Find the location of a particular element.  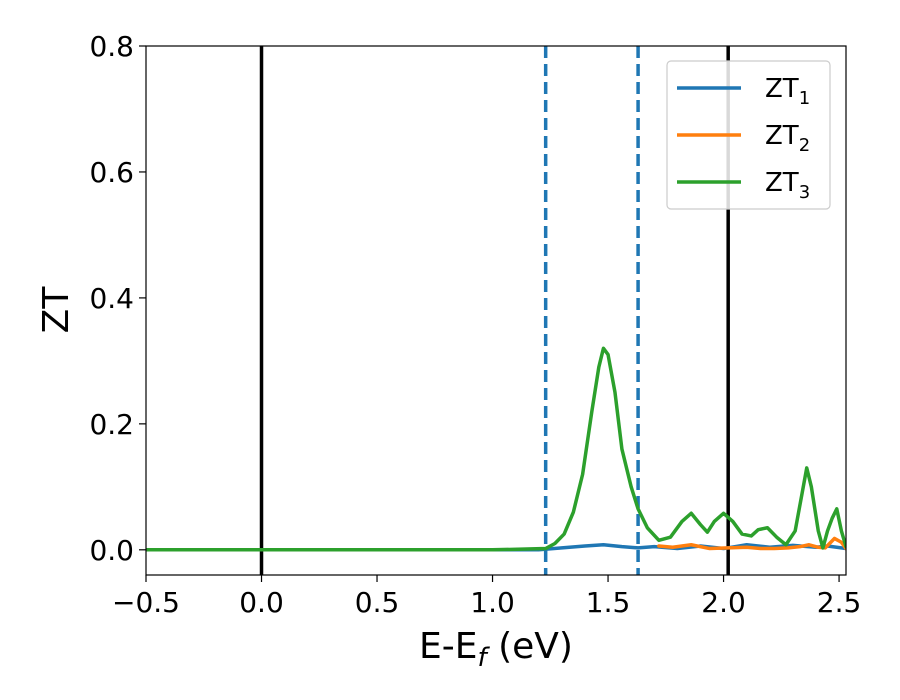

x-tick-label: 1.0 is located at coordinates (492, 602).